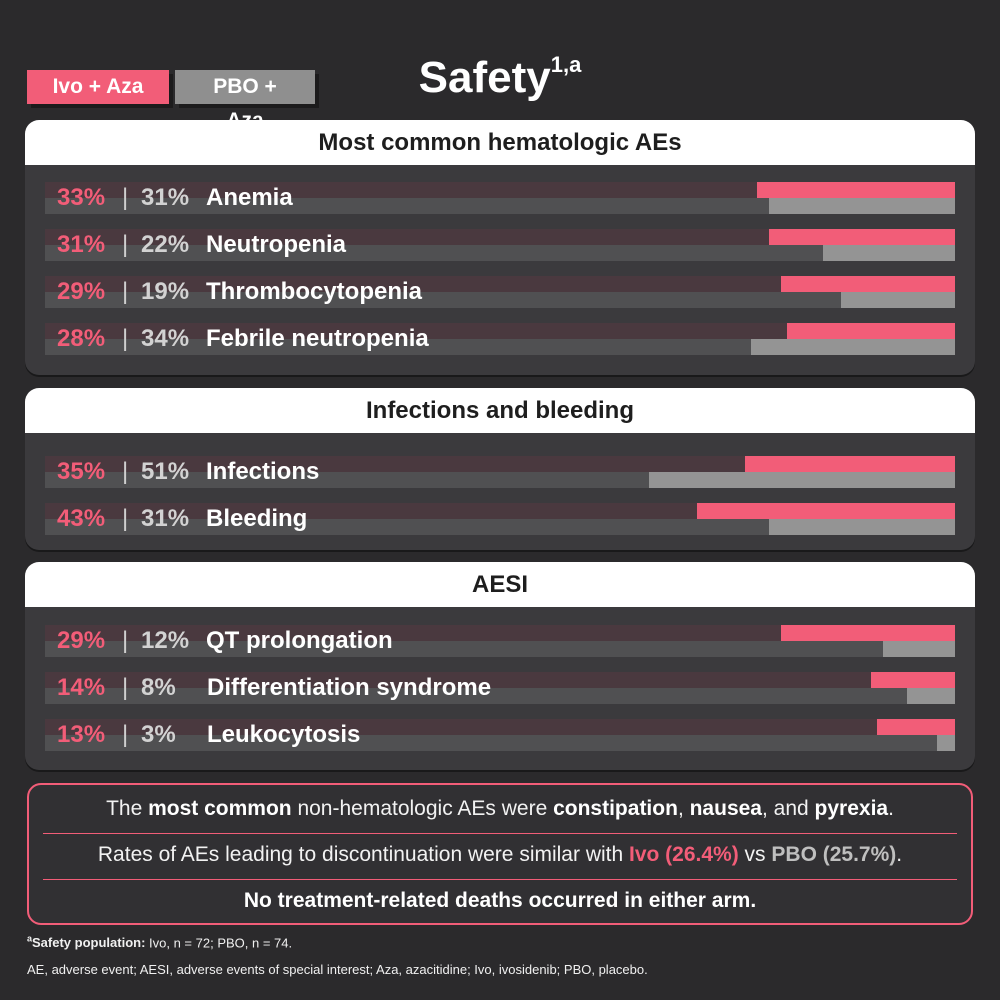 The width and height of the screenshot is (1000, 1000). What do you see at coordinates (317, 338) in the screenshot?
I see `category-label: Febrile neutropenia` at bounding box center [317, 338].